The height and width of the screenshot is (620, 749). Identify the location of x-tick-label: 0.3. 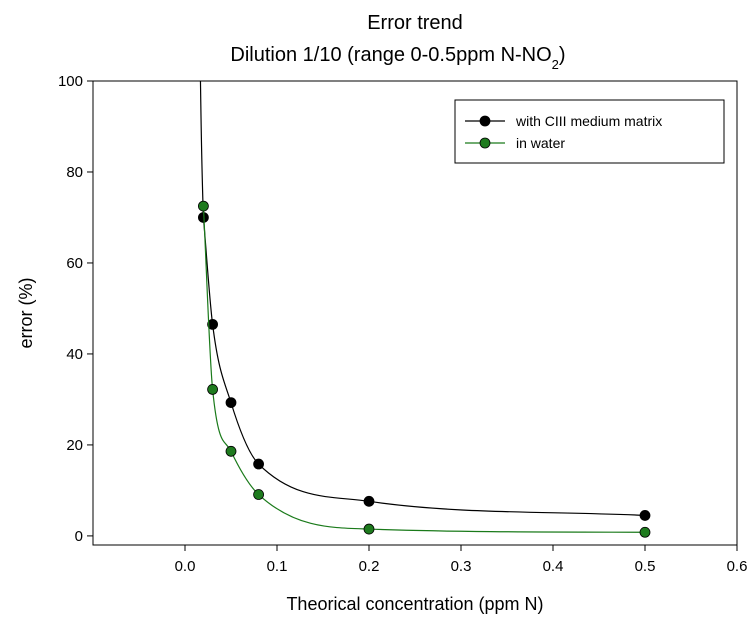
(461, 566).